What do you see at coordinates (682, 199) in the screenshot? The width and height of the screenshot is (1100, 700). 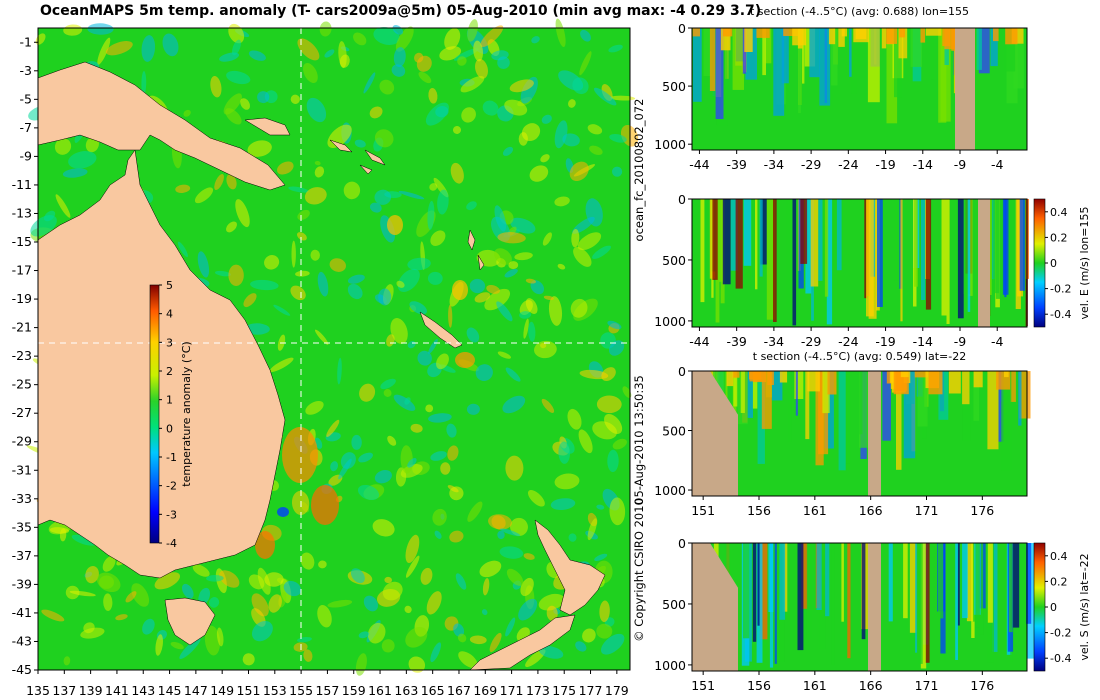 I see `section-y-tick-label: 0` at bounding box center [682, 199].